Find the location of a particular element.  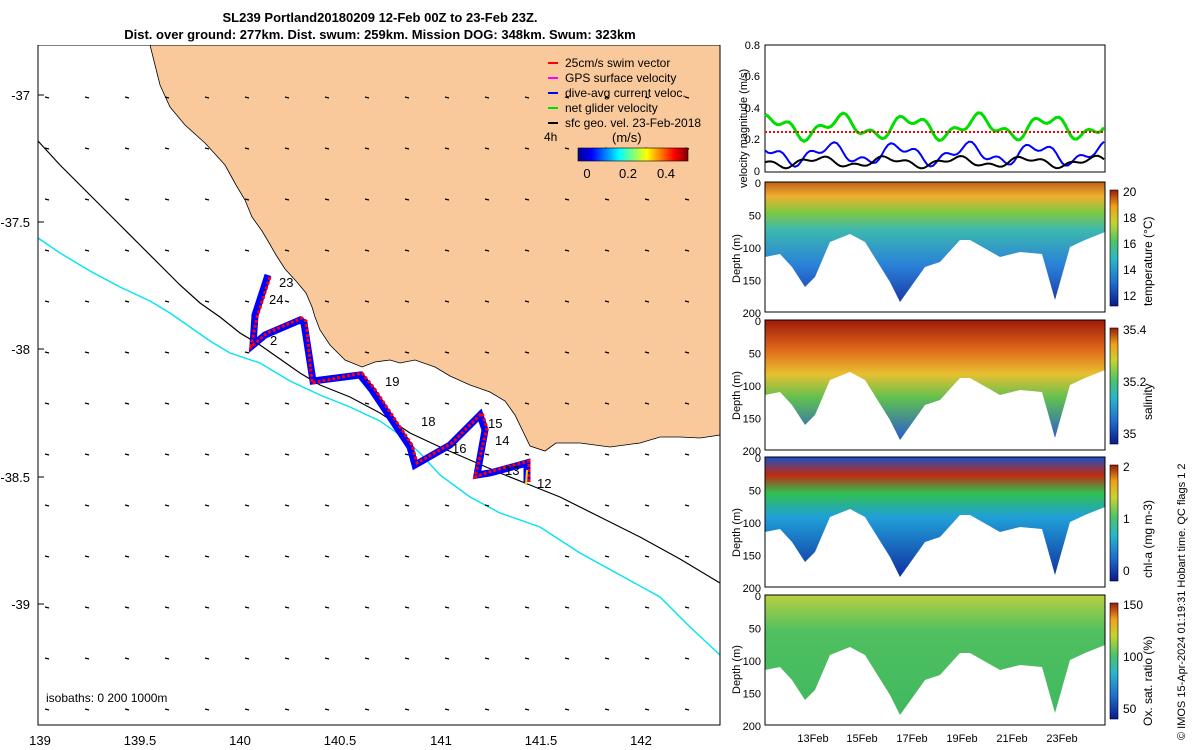

day-label: 16 is located at coordinates (459, 448).